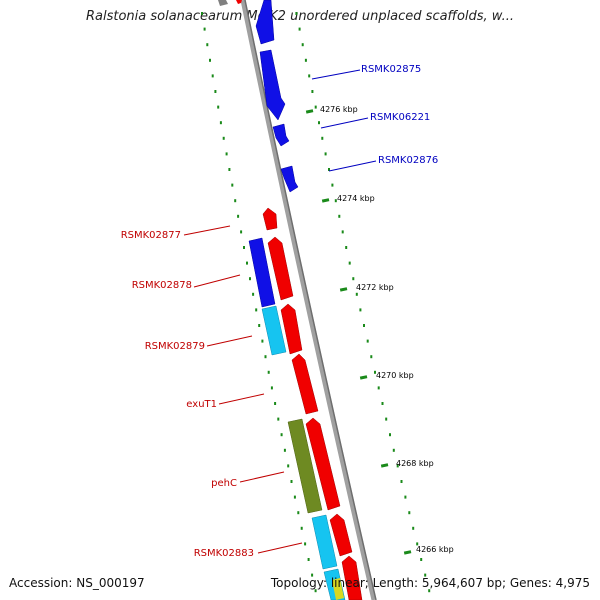 Image resolution: width=600 pixels, height=600 pixels. What do you see at coordinates (408, 160) in the screenshot?
I see `gene-label: RSMK02876` at bounding box center [408, 160].